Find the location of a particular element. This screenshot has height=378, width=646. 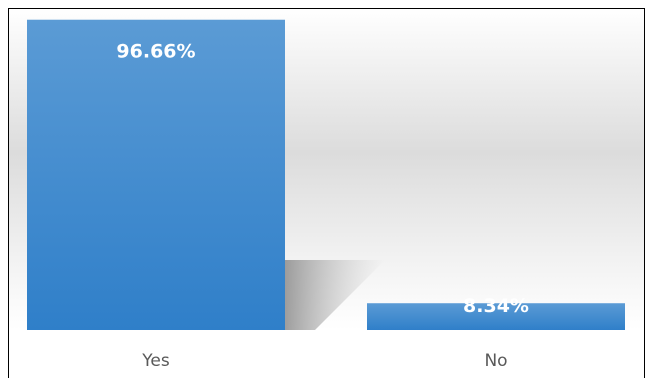

x-tick-label-yes: Yes is located at coordinates (155, 361).